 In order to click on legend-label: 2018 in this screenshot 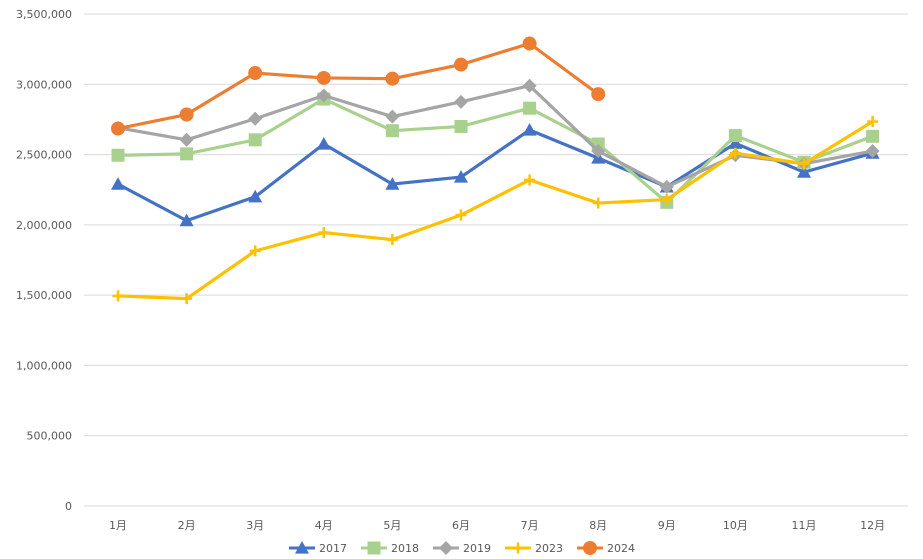, I will do `click(405, 548)`.